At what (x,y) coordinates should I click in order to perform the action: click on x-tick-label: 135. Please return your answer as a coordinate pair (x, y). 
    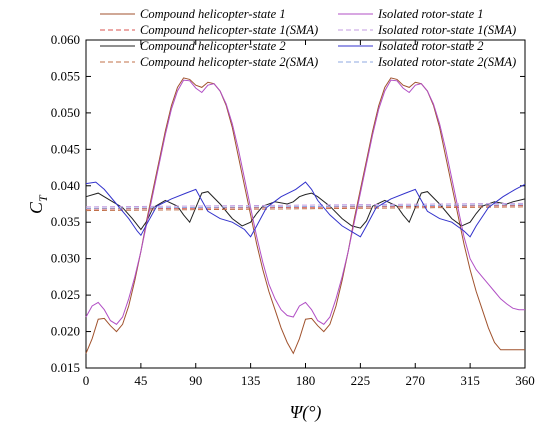
    Looking at the image, I should click on (251, 380).